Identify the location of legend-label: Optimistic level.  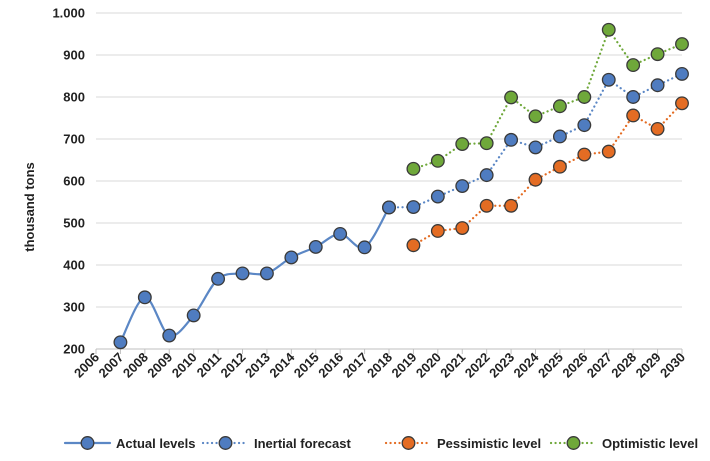
(650, 443).